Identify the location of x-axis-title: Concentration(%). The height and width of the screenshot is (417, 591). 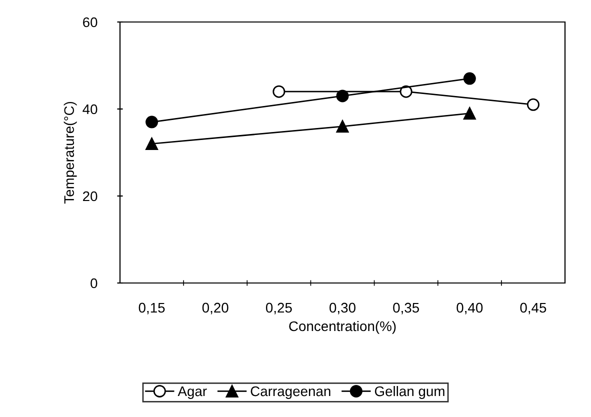
(342, 327).